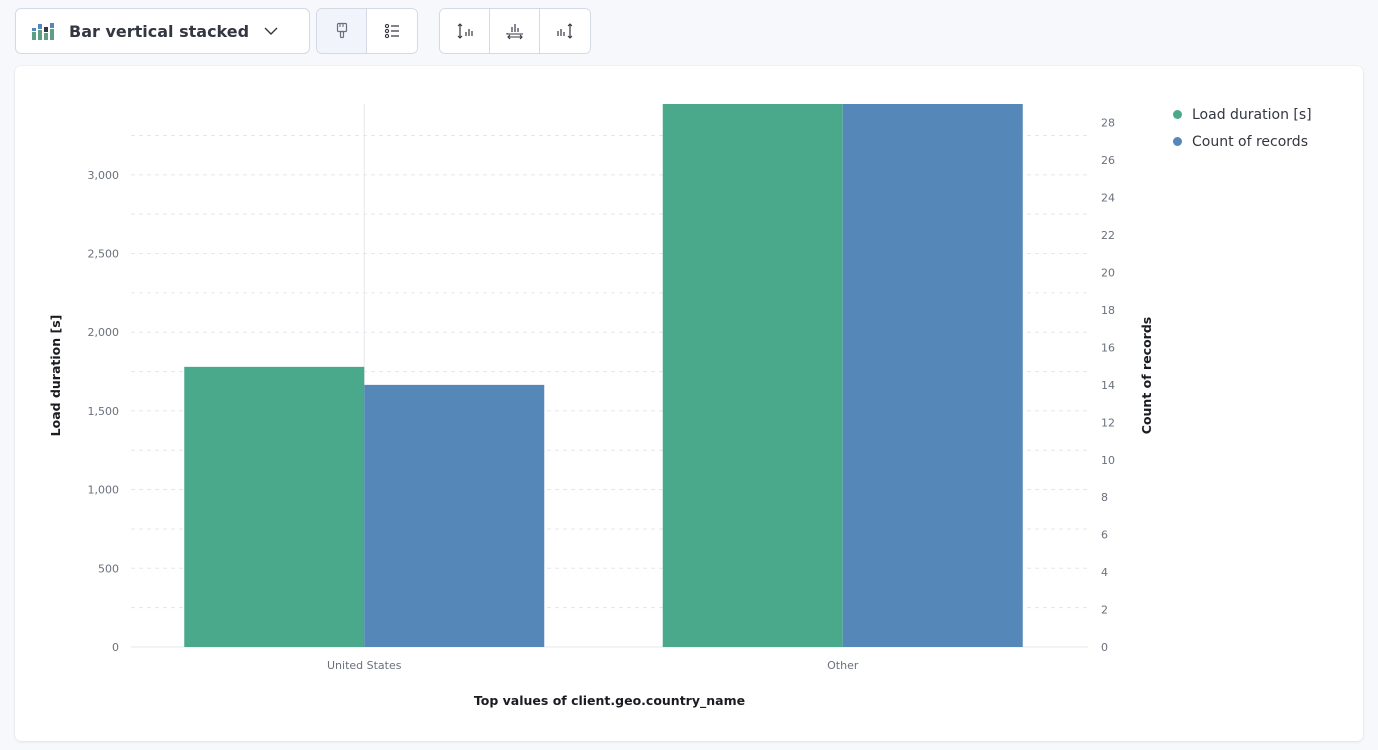 The width and height of the screenshot is (1378, 750). What do you see at coordinates (1108, 123) in the screenshot?
I see `y2-tick-label: 28` at bounding box center [1108, 123].